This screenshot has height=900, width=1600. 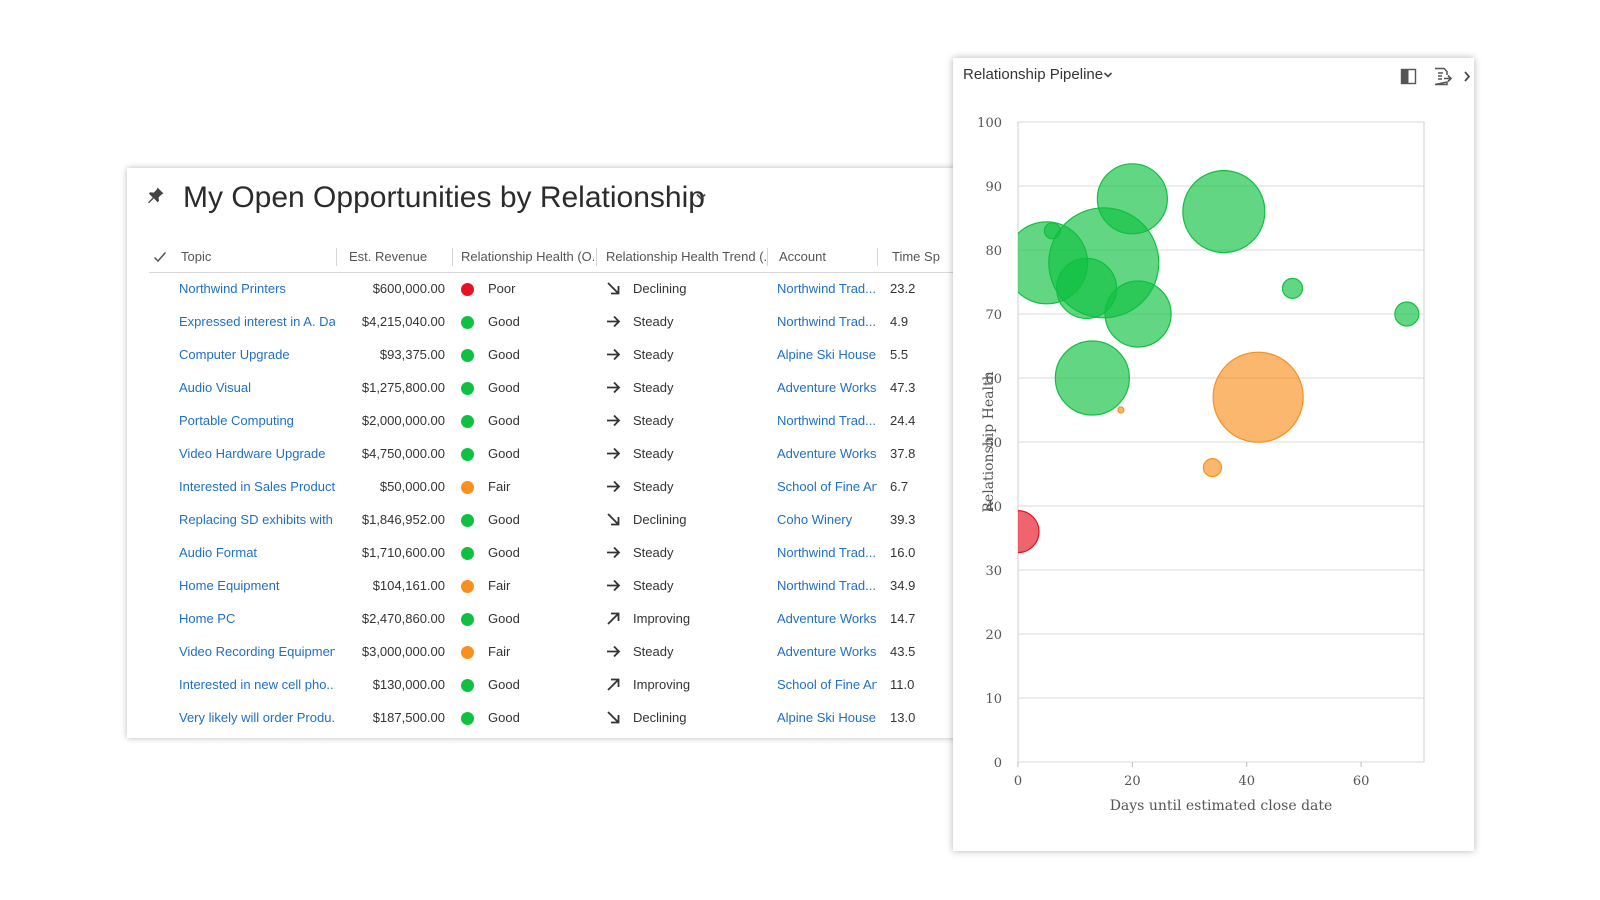 I want to click on y-tick-label: 100, so click(x=989, y=123).